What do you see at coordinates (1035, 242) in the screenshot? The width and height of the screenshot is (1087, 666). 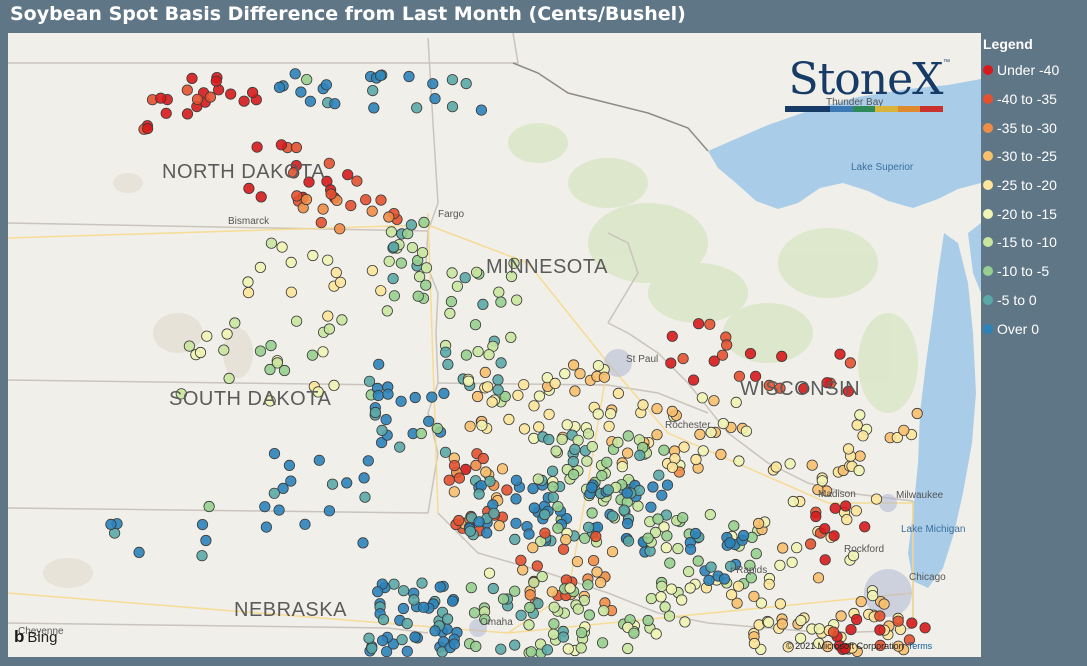 I see `legend-item: -15 to -10` at bounding box center [1035, 242].